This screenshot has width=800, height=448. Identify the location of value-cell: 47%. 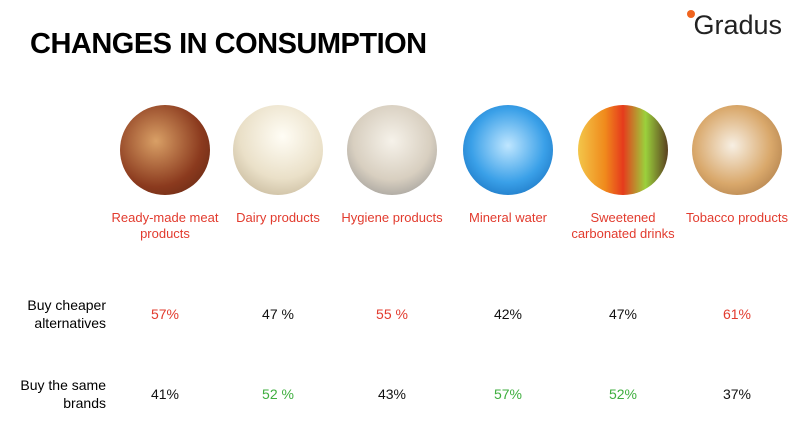
(623, 314).